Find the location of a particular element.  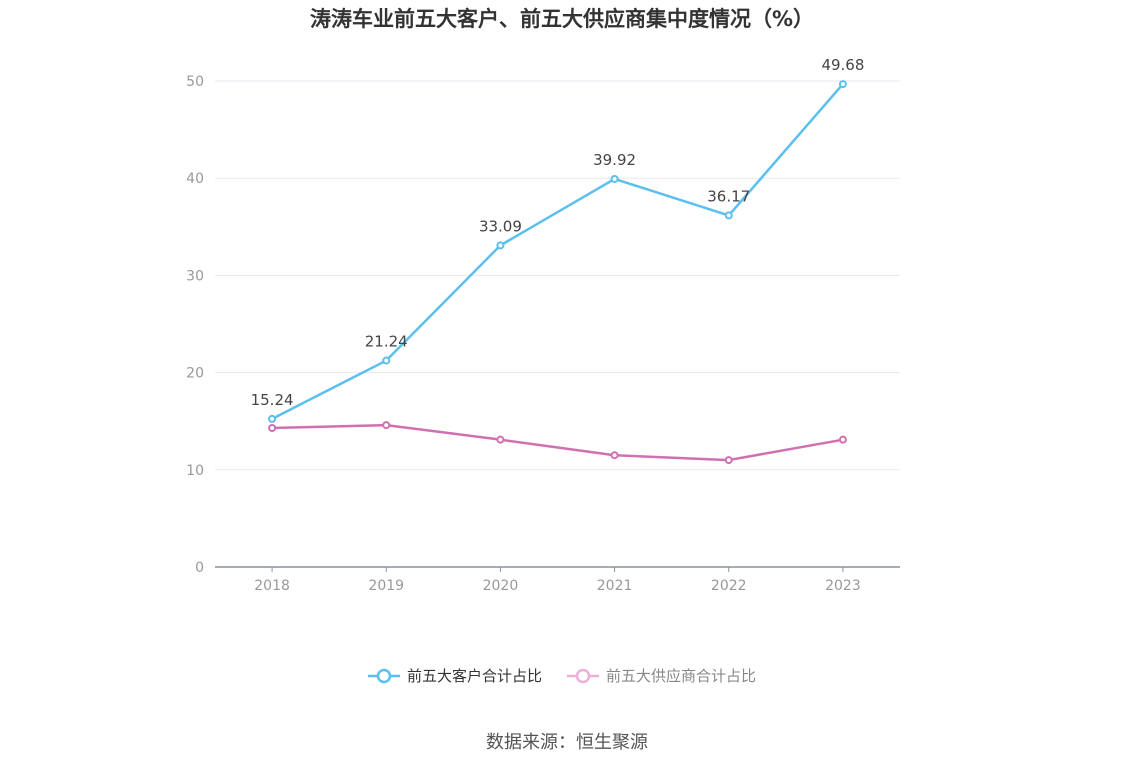

y-tick-label: 30 is located at coordinates (195, 276).